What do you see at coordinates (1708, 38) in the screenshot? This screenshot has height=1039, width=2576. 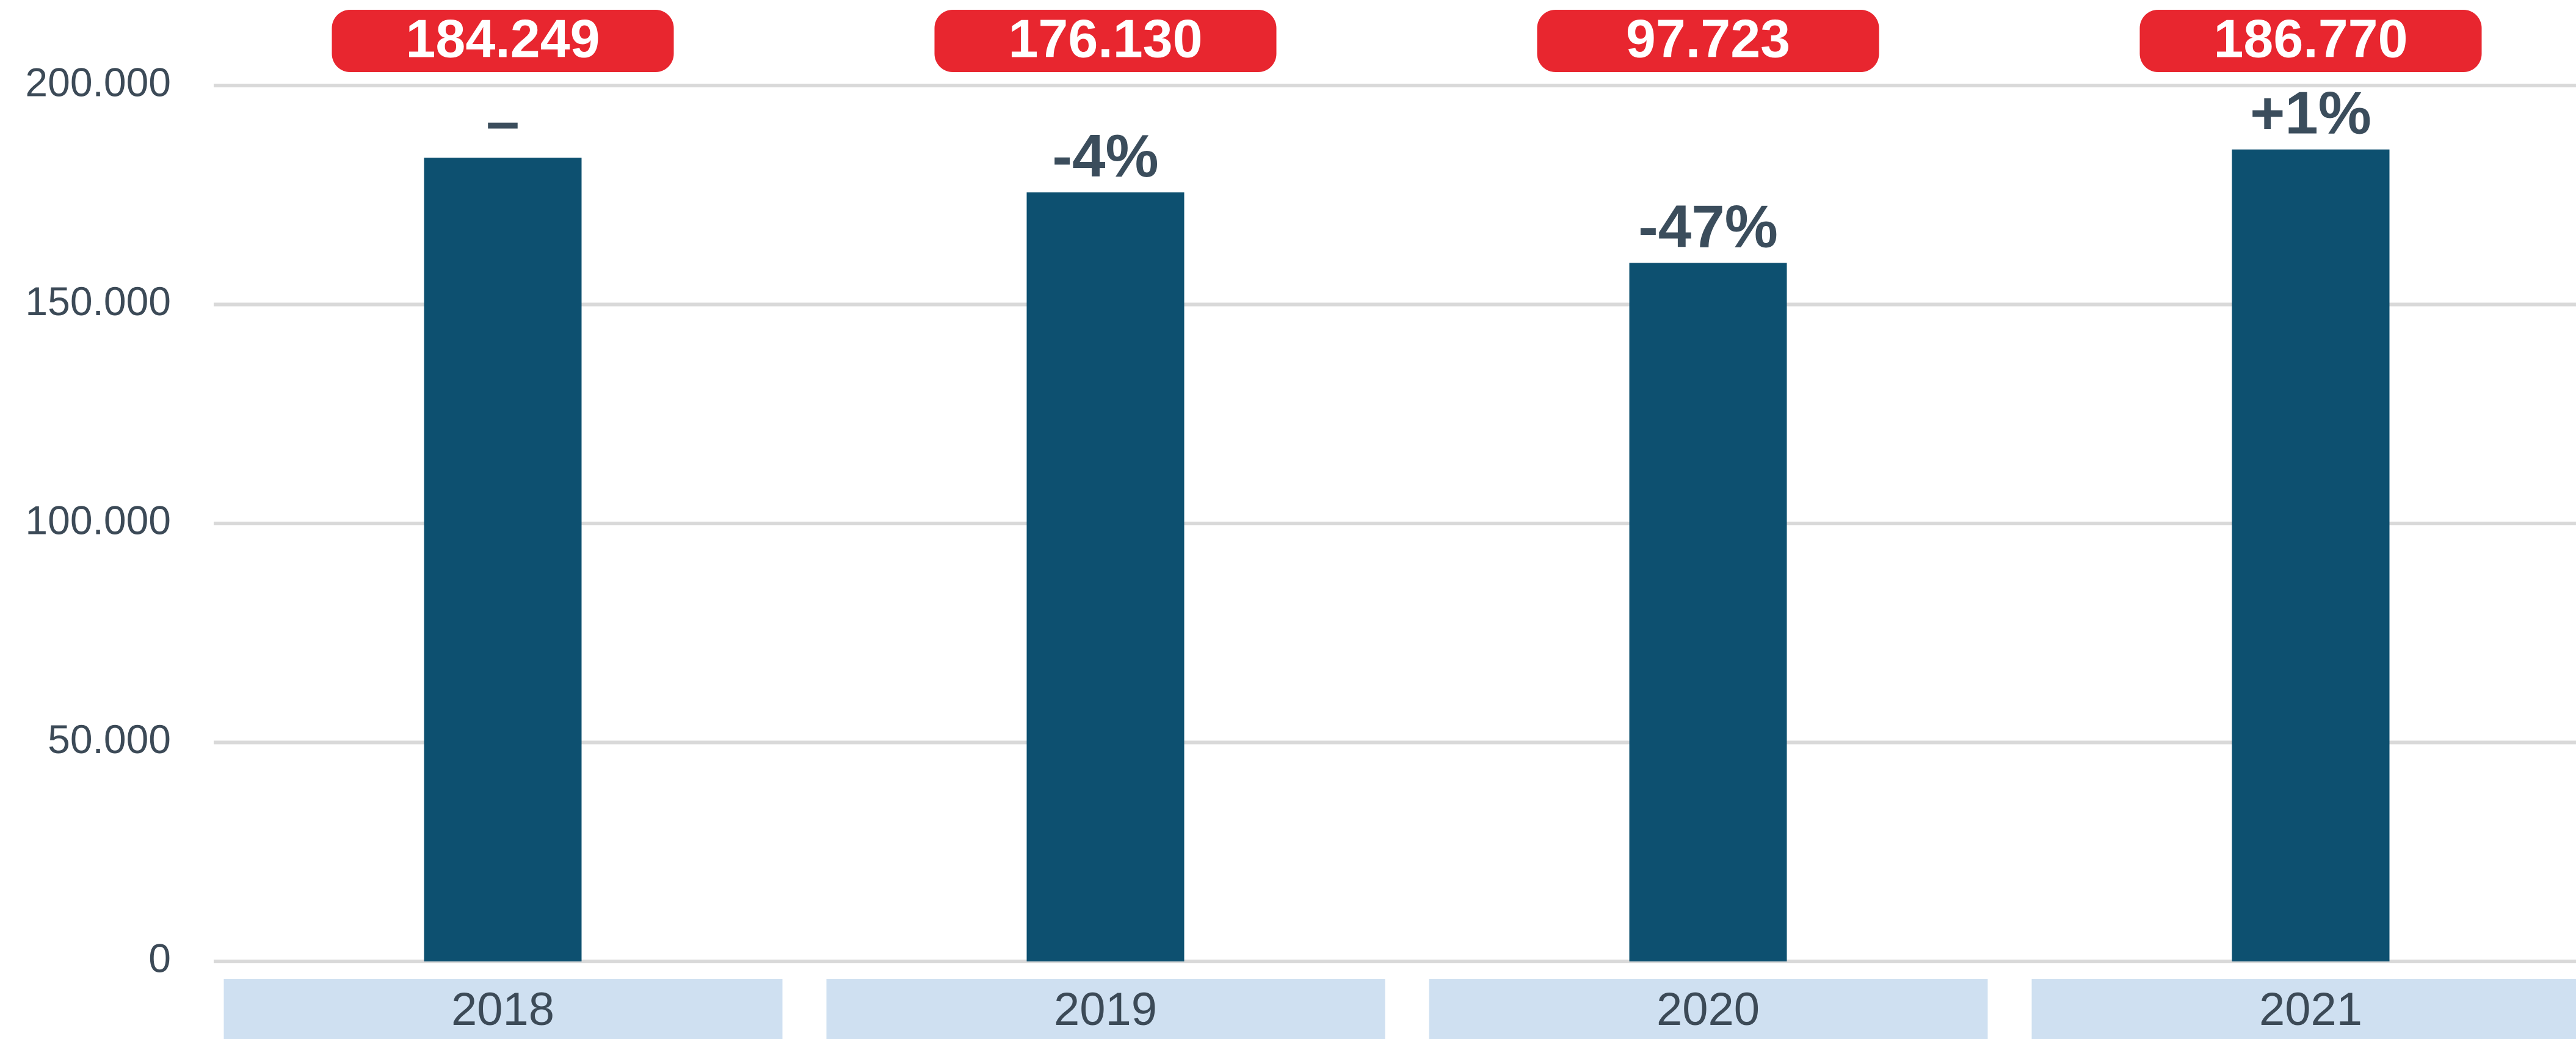 I see `total-label: 97.723` at bounding box center [1708, 38].